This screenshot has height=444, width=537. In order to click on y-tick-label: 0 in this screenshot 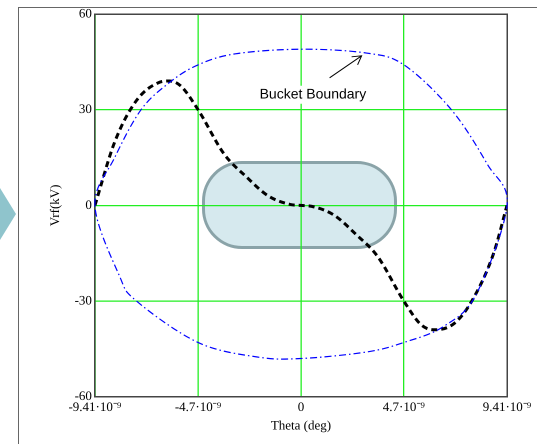, I will do `click(88, 204)`.